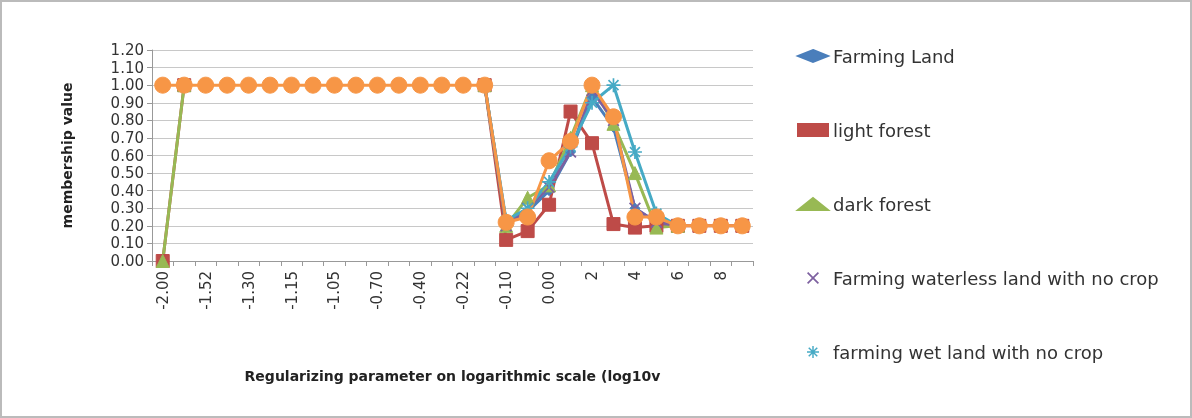 This screenshot has height=418, width=1192. What do you see at coordinates (127, 173) in the screenshot?
I see `y-tick-label: 0.50` at bounding box center [127, 173].